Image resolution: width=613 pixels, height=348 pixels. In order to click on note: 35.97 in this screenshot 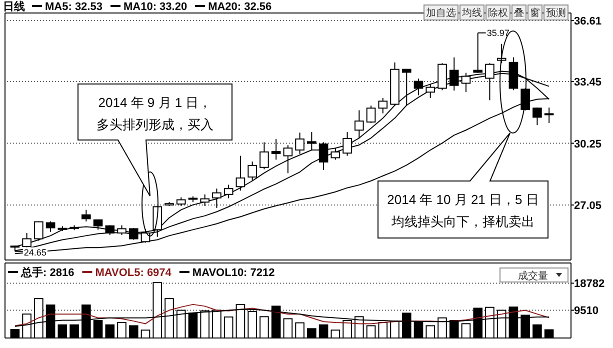, I will do `click(493, 33)`.